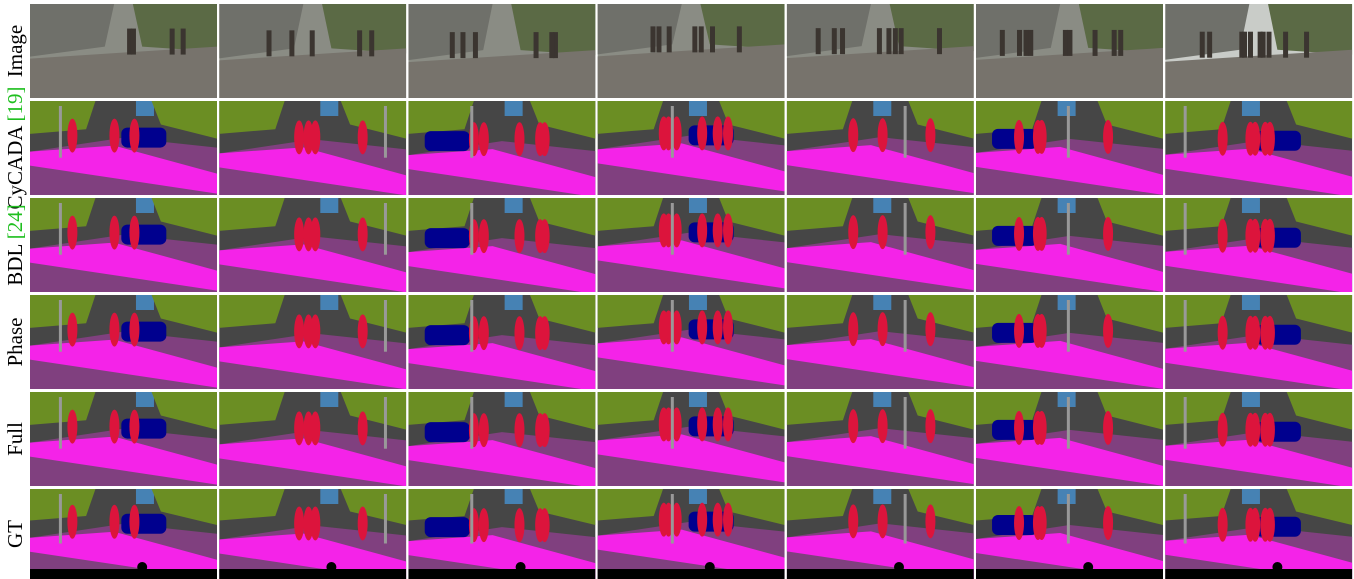  What do you see at coordinates (15, 439) in the screenshot?
I see `row-label: Full` at bounding box center [15, 439].